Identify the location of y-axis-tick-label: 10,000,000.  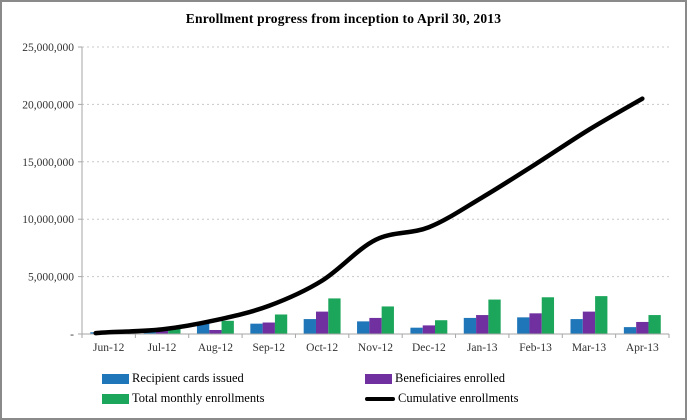
(48, 220).